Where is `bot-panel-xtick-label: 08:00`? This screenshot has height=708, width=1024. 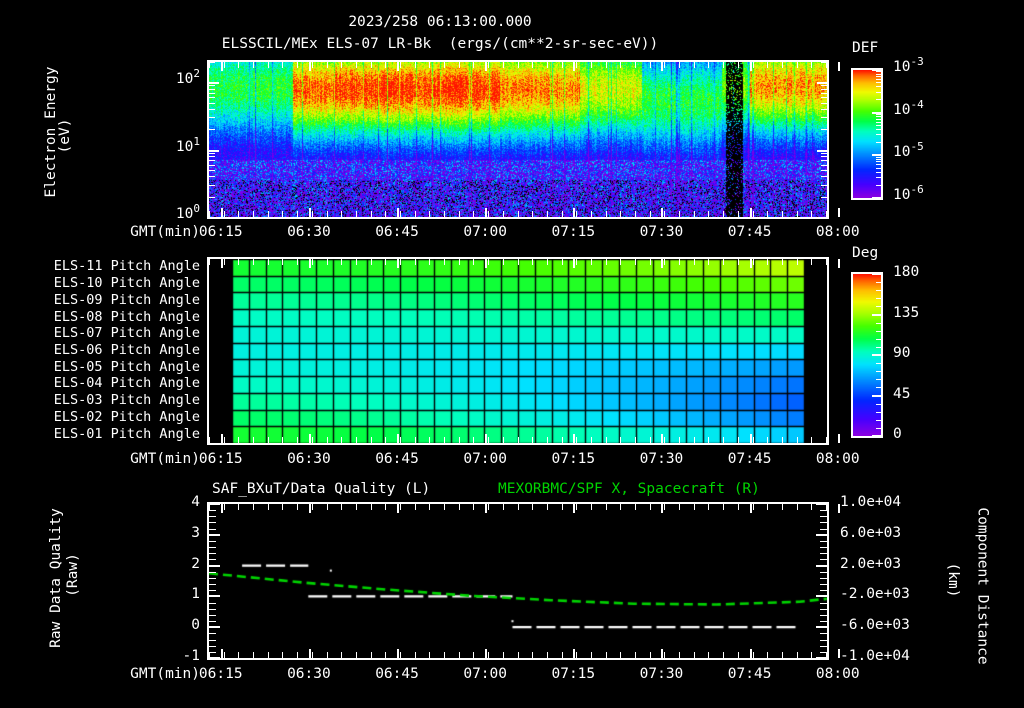
bot-panel-xtick-label: 08:00 is located at coordinates (837, 674).